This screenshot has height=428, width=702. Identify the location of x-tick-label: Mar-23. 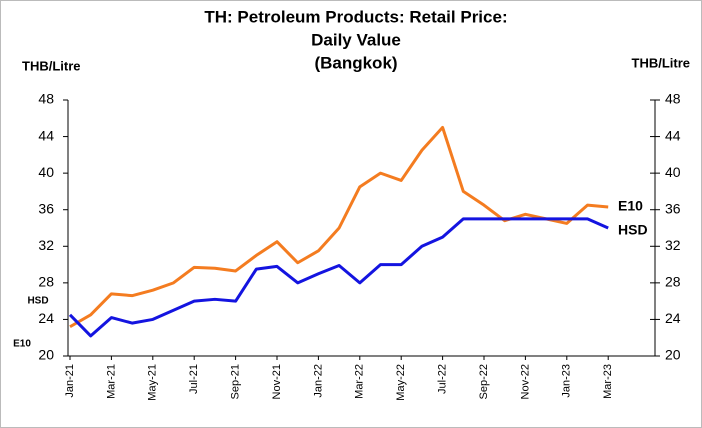
(608, 381).